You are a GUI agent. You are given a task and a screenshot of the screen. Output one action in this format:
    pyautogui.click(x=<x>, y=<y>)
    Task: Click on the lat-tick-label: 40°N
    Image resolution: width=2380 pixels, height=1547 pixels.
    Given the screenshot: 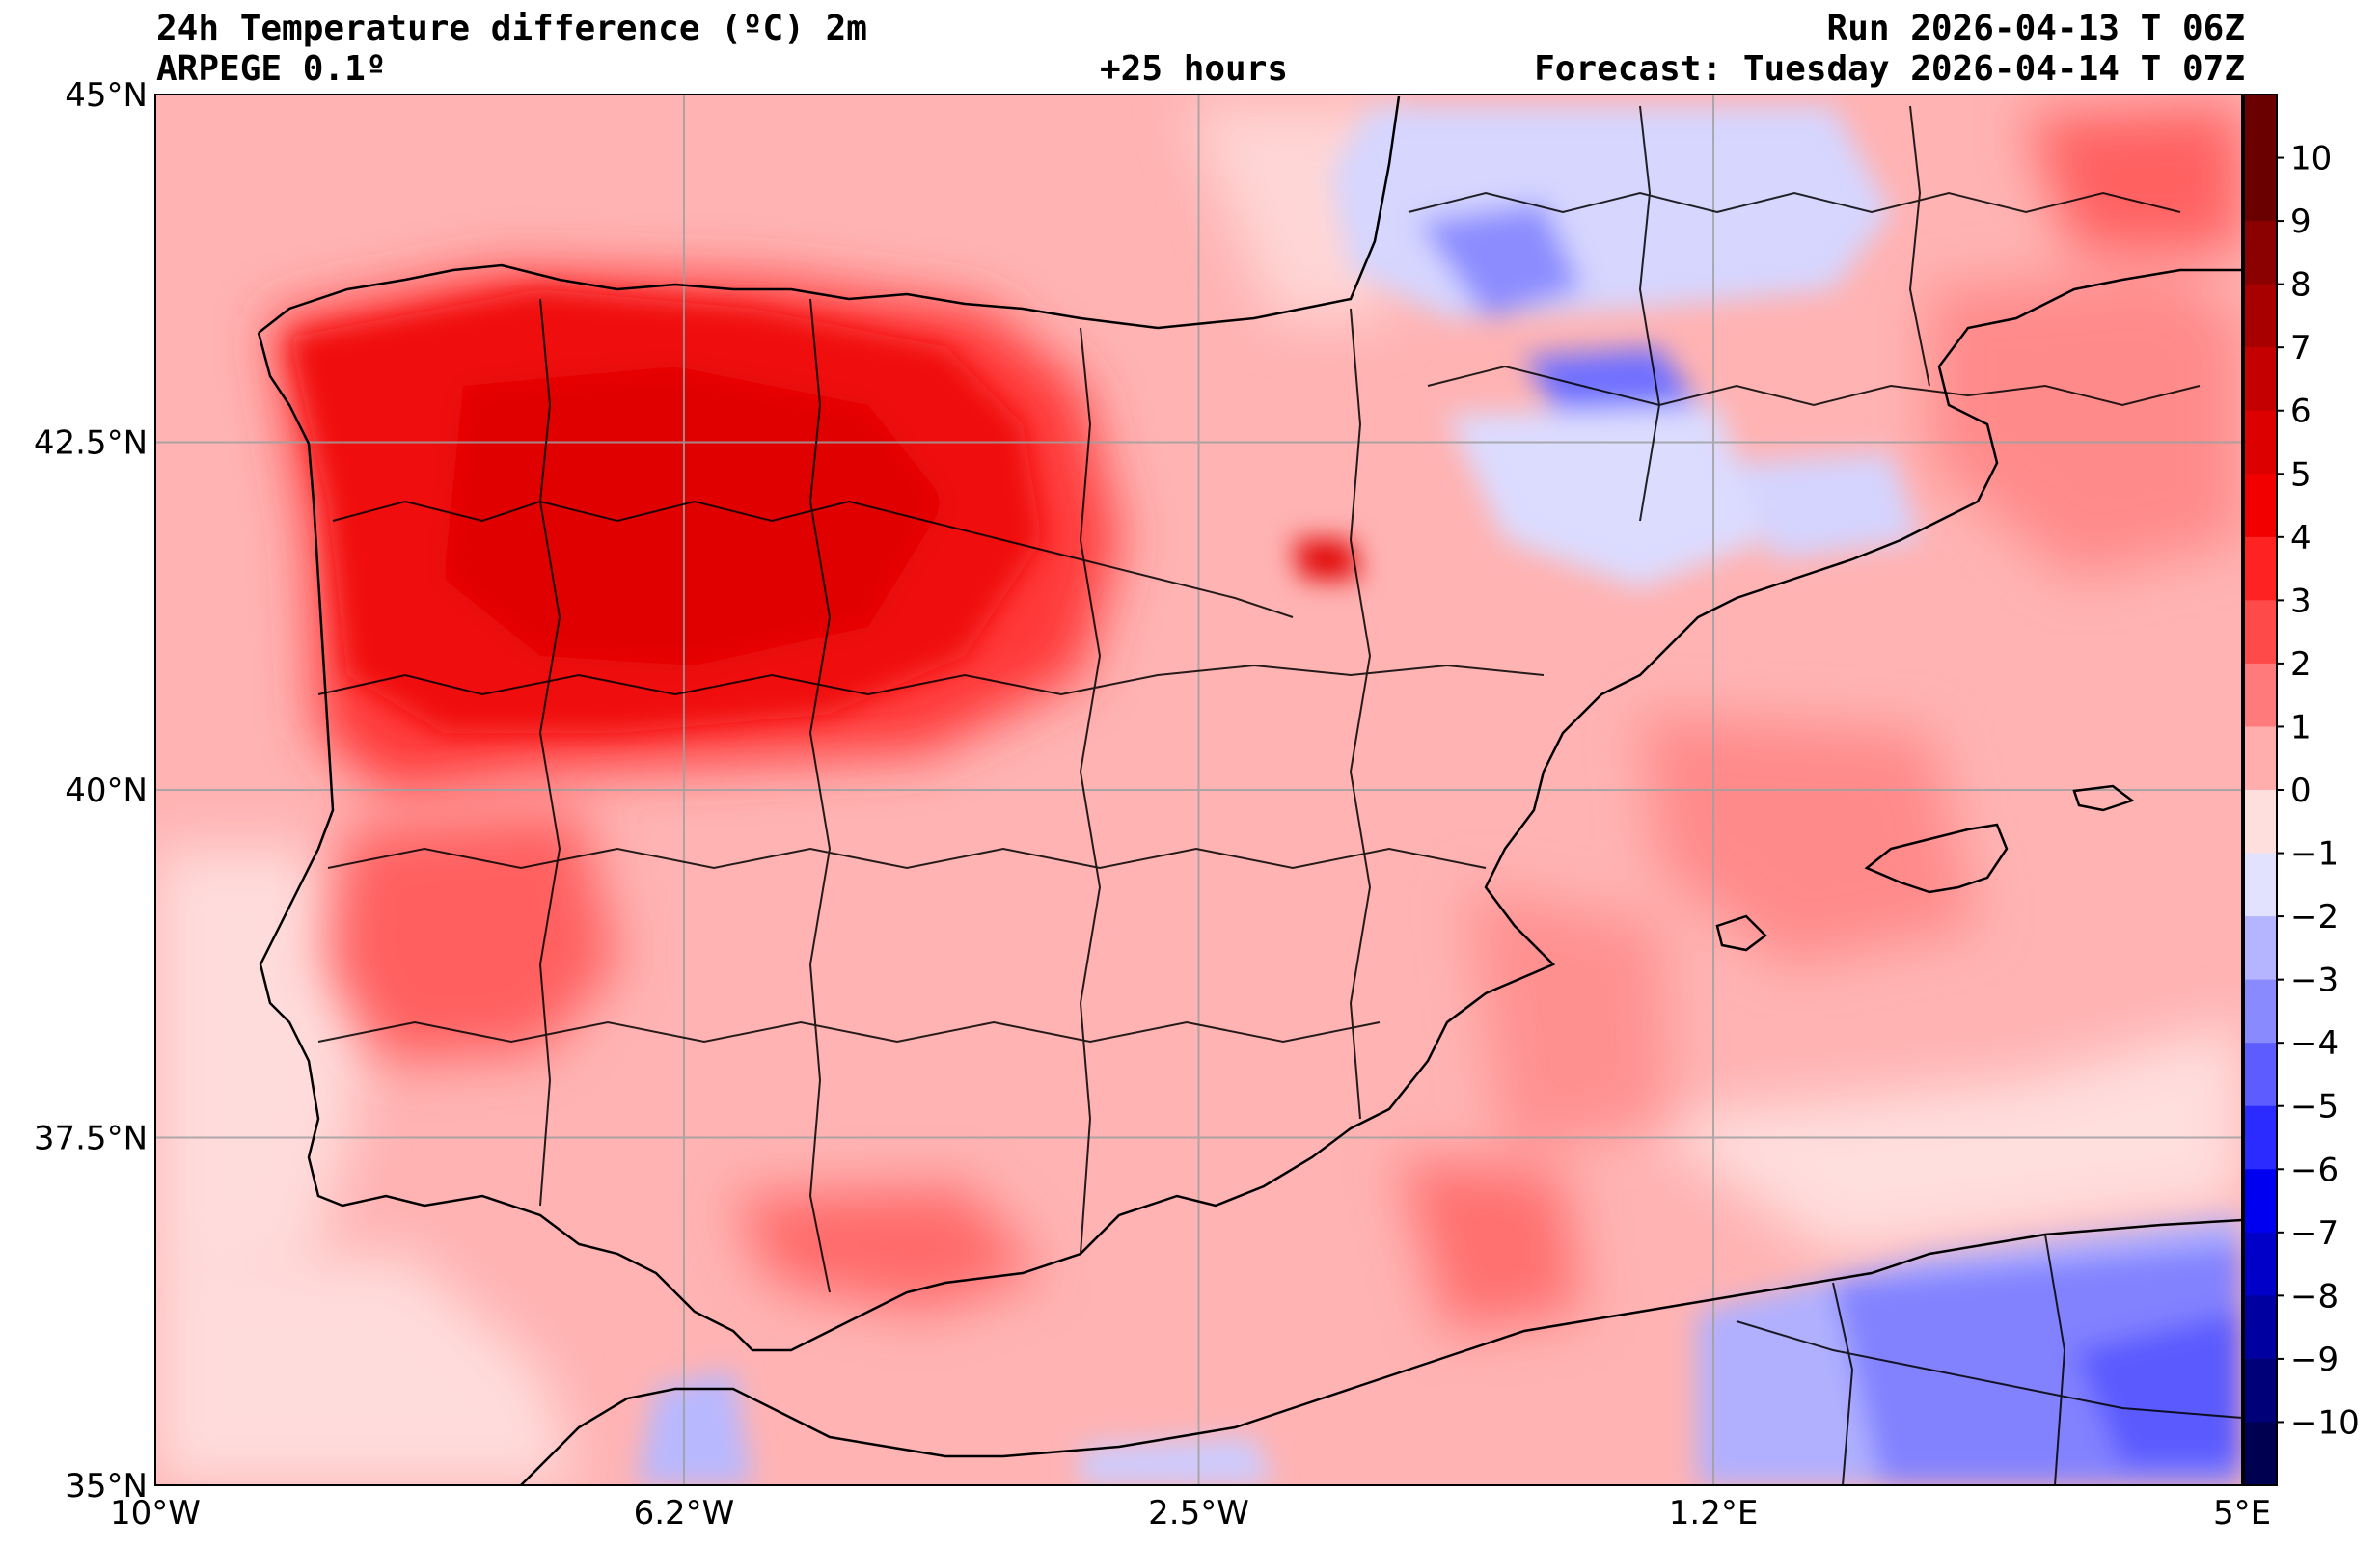 What is the action you would take?
    pyautogui.click(x=107, y=791)
    